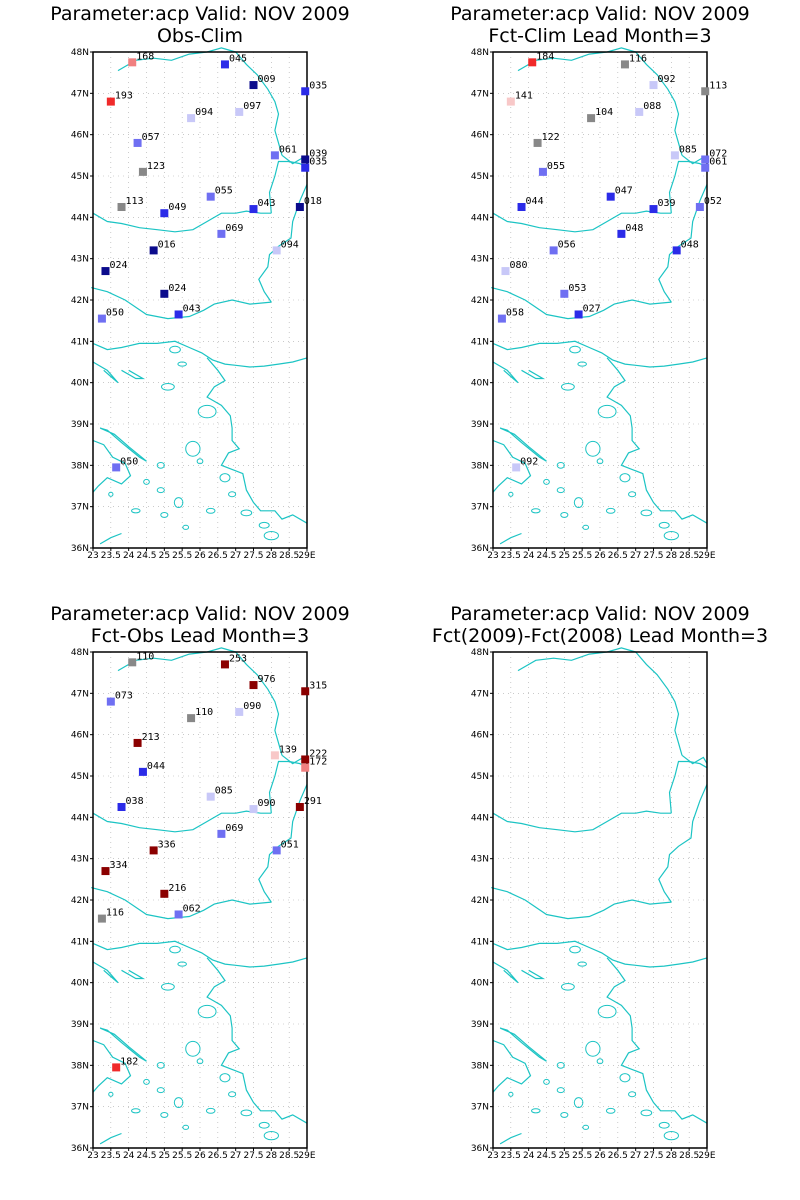 This screenshot has height=1200, width=800. I want to click on lon-tick-label: 27.5, so click(253, 556).